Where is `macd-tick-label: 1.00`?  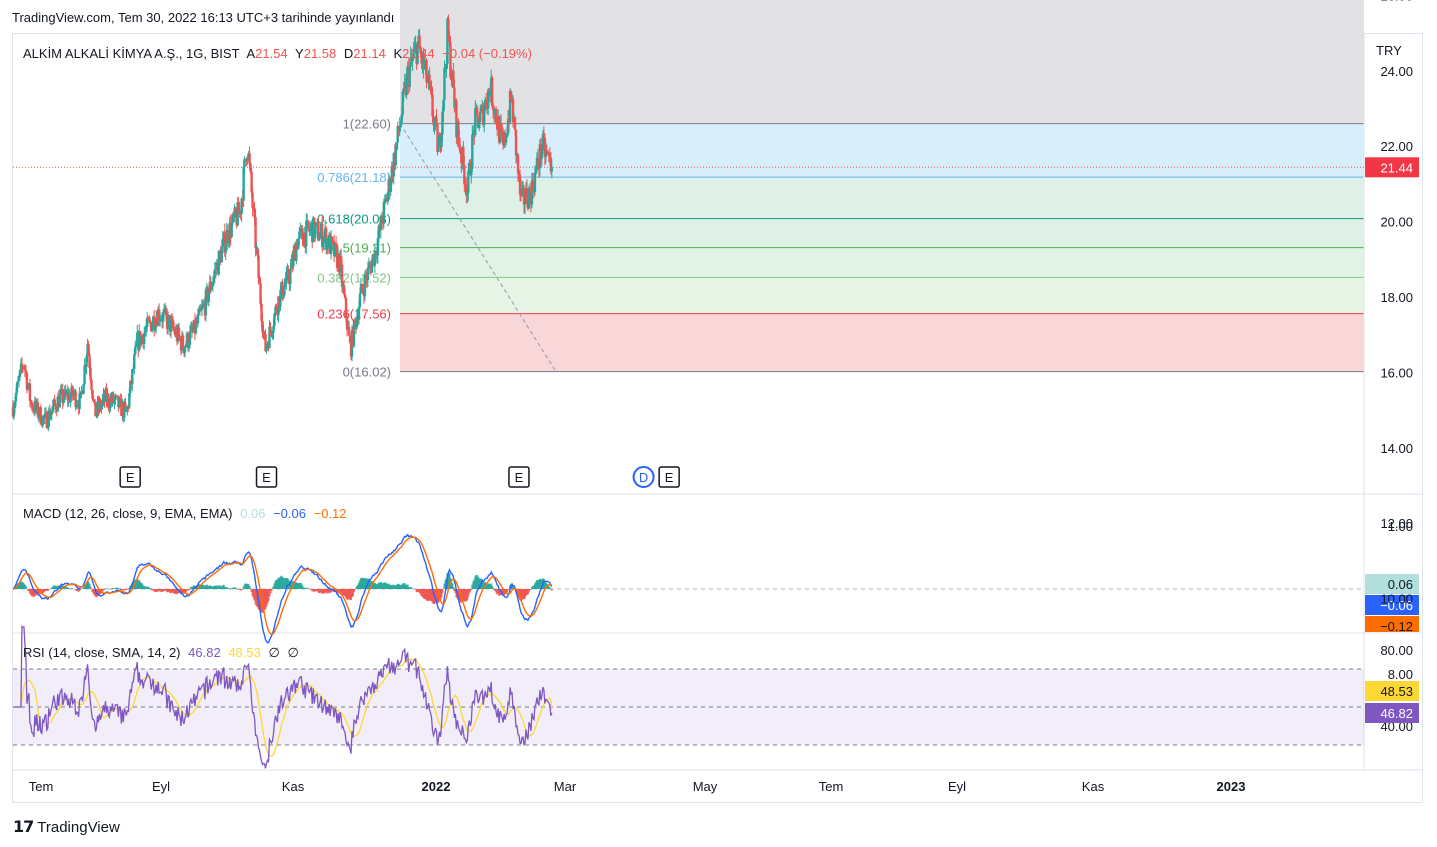
macd-tick-label: 1.00 is located at coordinates (1400, 526).